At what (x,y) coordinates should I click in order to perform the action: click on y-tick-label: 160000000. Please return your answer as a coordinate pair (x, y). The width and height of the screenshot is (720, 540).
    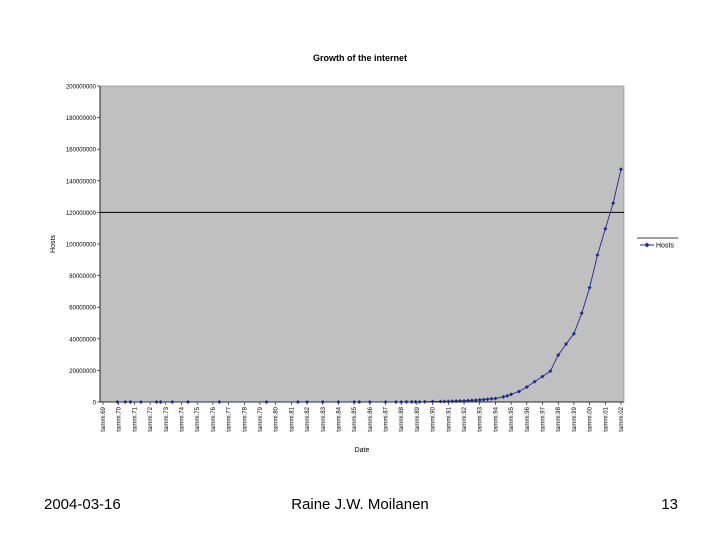
    Looking at the image, I should click on (81, 151).